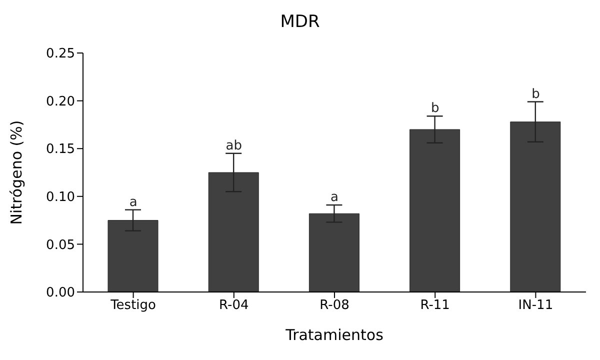 The height and width of the screenshot is (360, 600). I want to click on x-tick-label: R-11, so click(435, 306).